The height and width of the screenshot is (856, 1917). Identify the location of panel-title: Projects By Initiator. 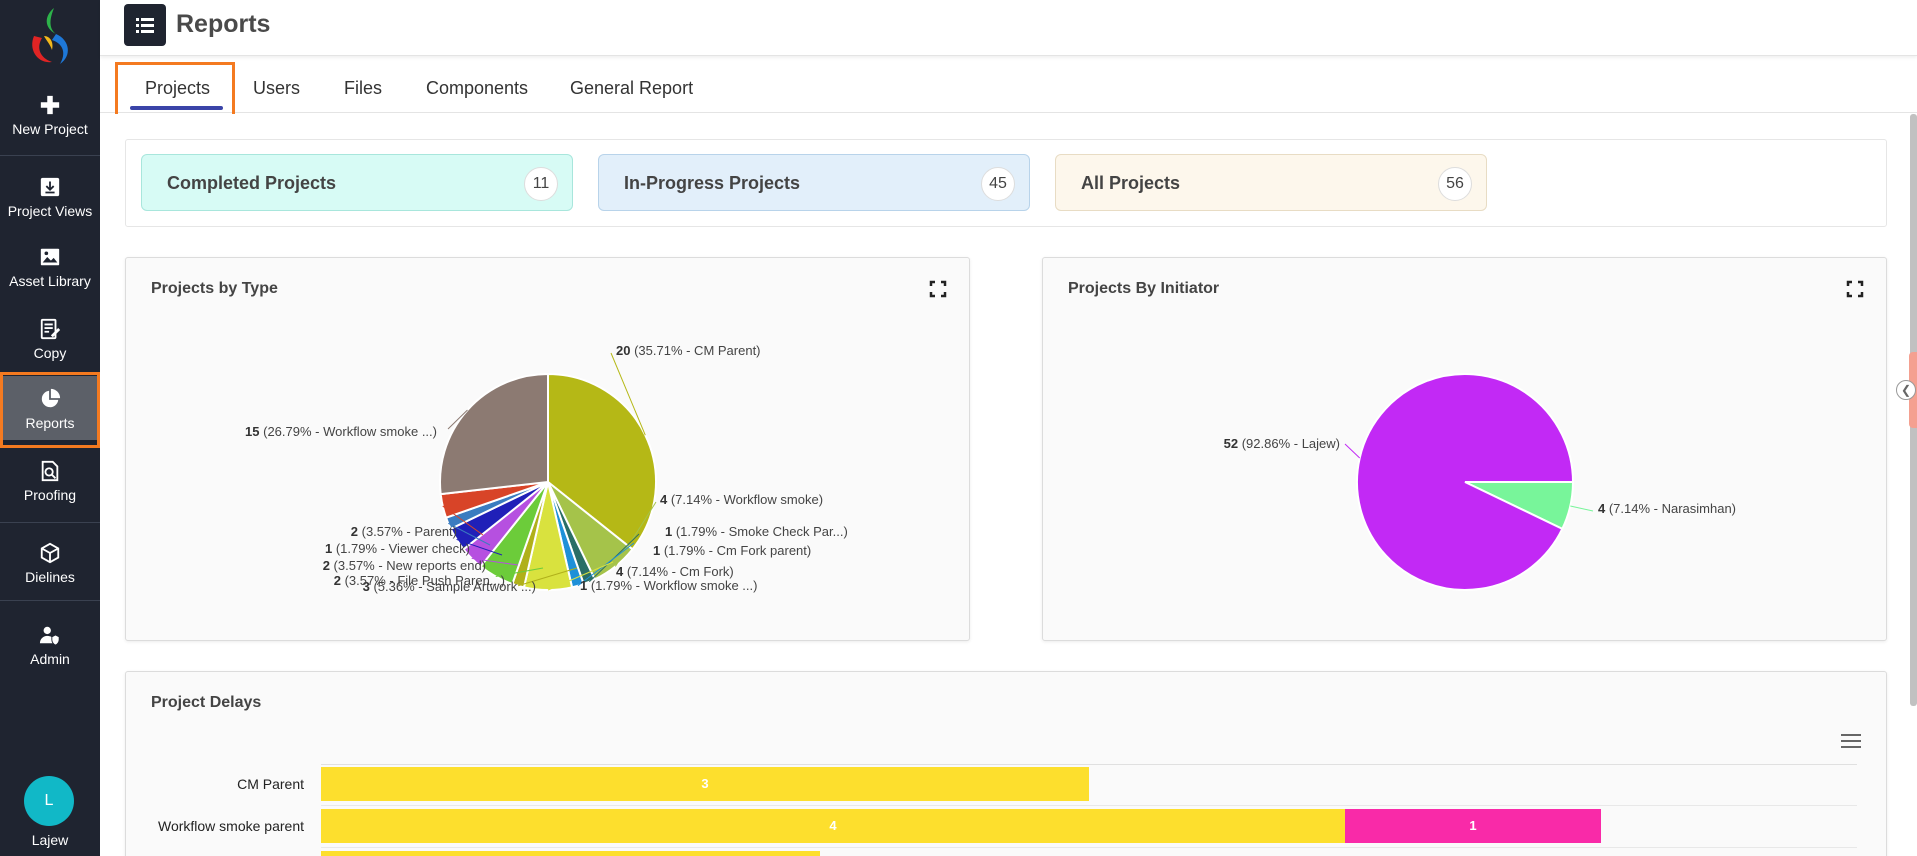
(1144, 288).